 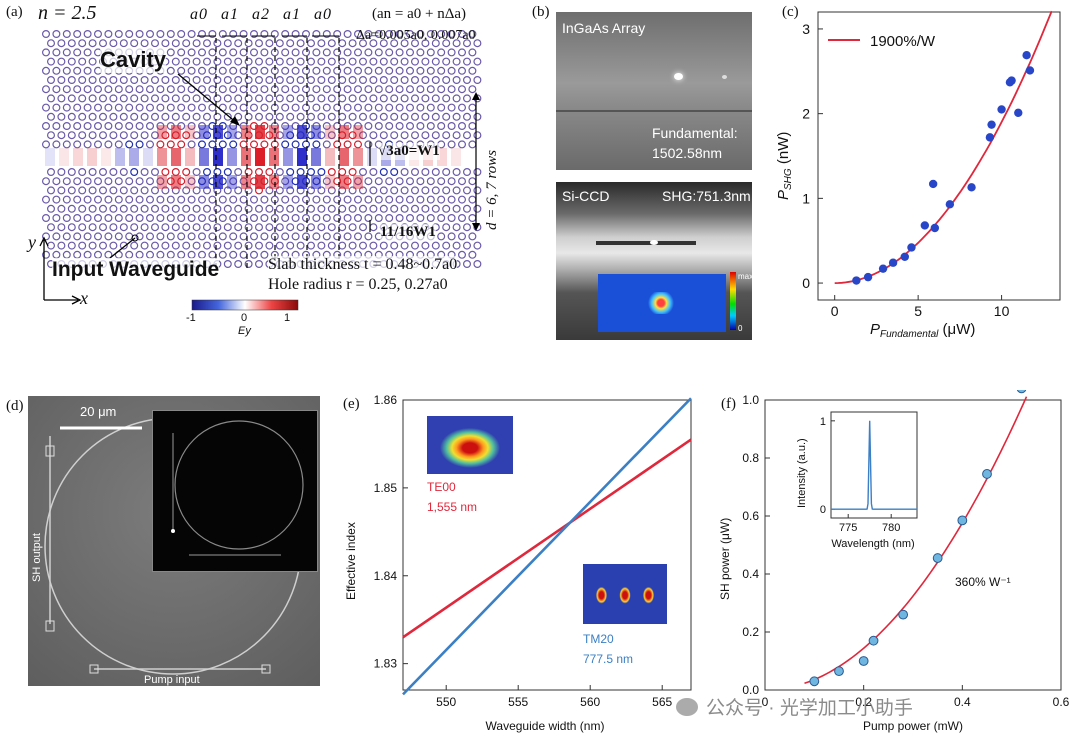 What do you see at coordinates (244, 331) in the screenshot?
I see `cbar-label: Ey` at bounding box center [244, 331].